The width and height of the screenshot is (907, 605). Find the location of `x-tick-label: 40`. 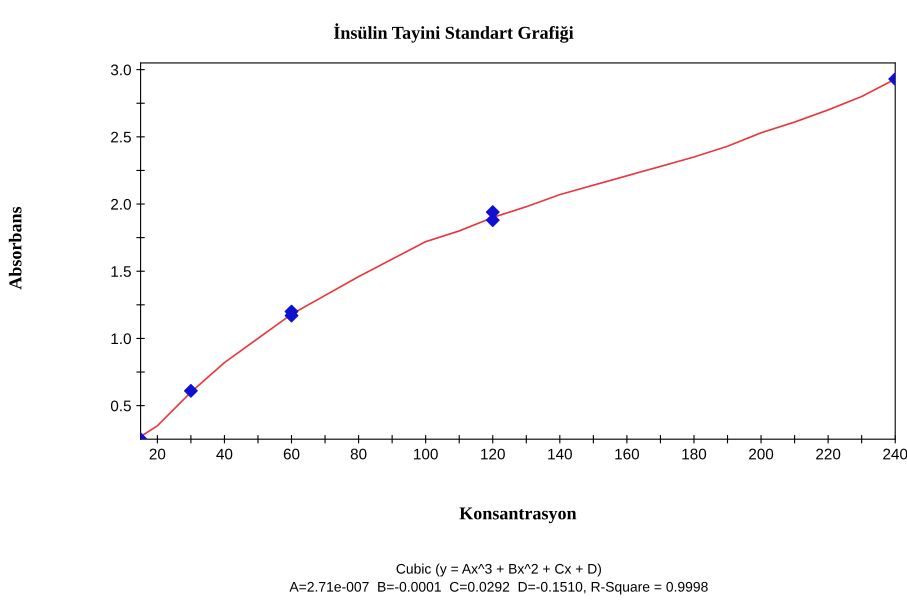

x-tick-label: 40 is located at coordinates (224, 454).